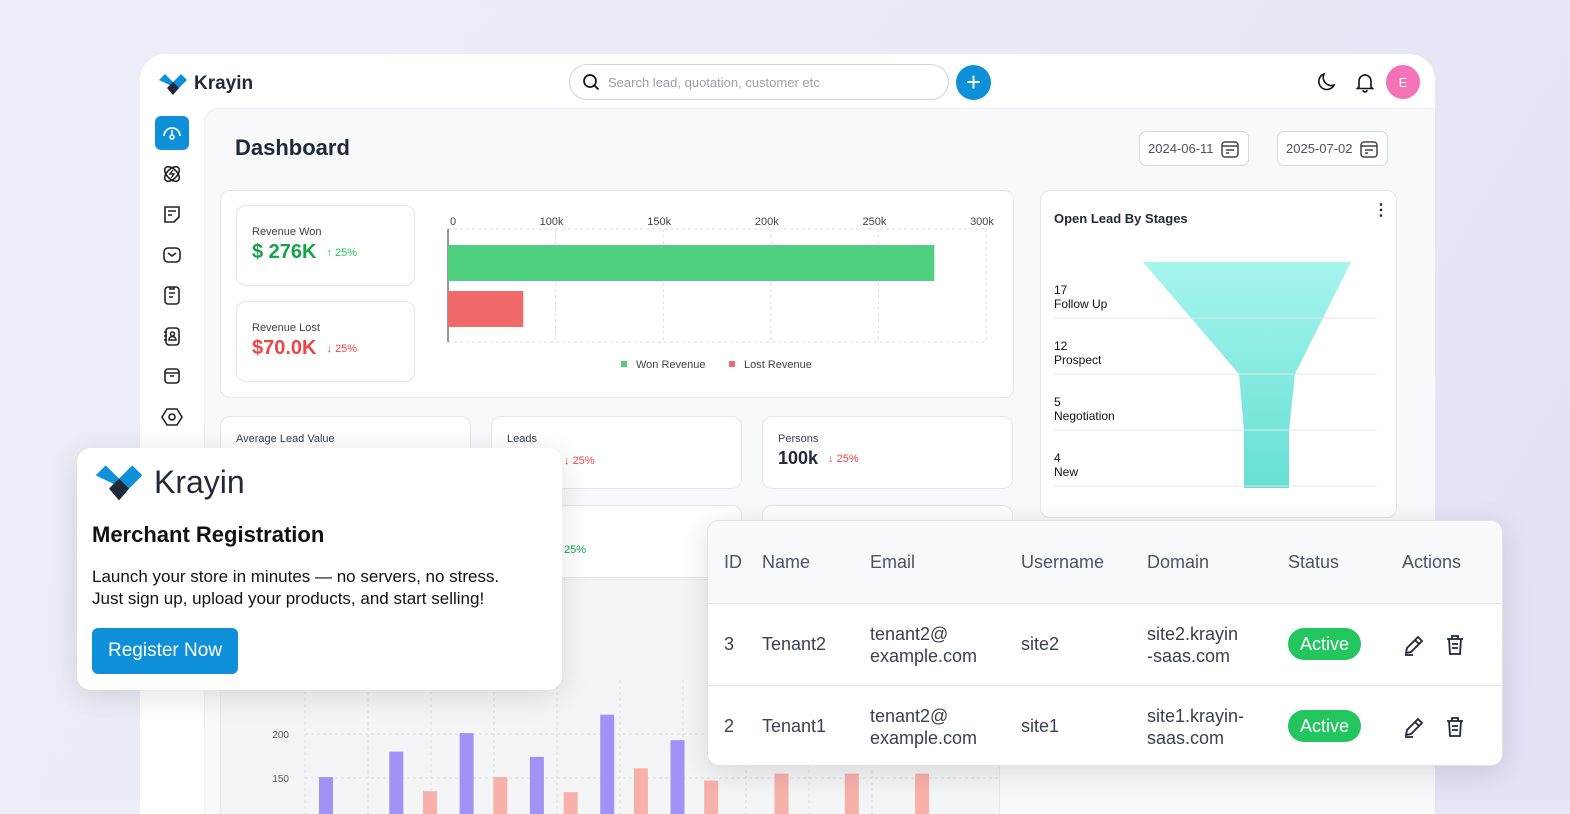 The width and height of the screenshot is (1570, 814). I want to click on cell-name: Tenant2, so click(794, 644).